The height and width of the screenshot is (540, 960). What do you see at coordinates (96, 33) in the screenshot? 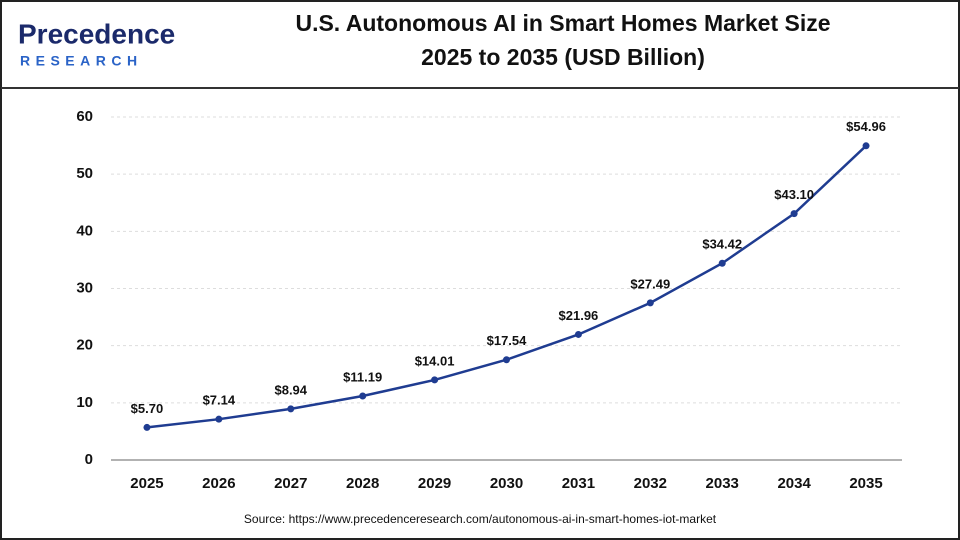
I see `logo-name: Precedence` at bounding box center [96, 33].